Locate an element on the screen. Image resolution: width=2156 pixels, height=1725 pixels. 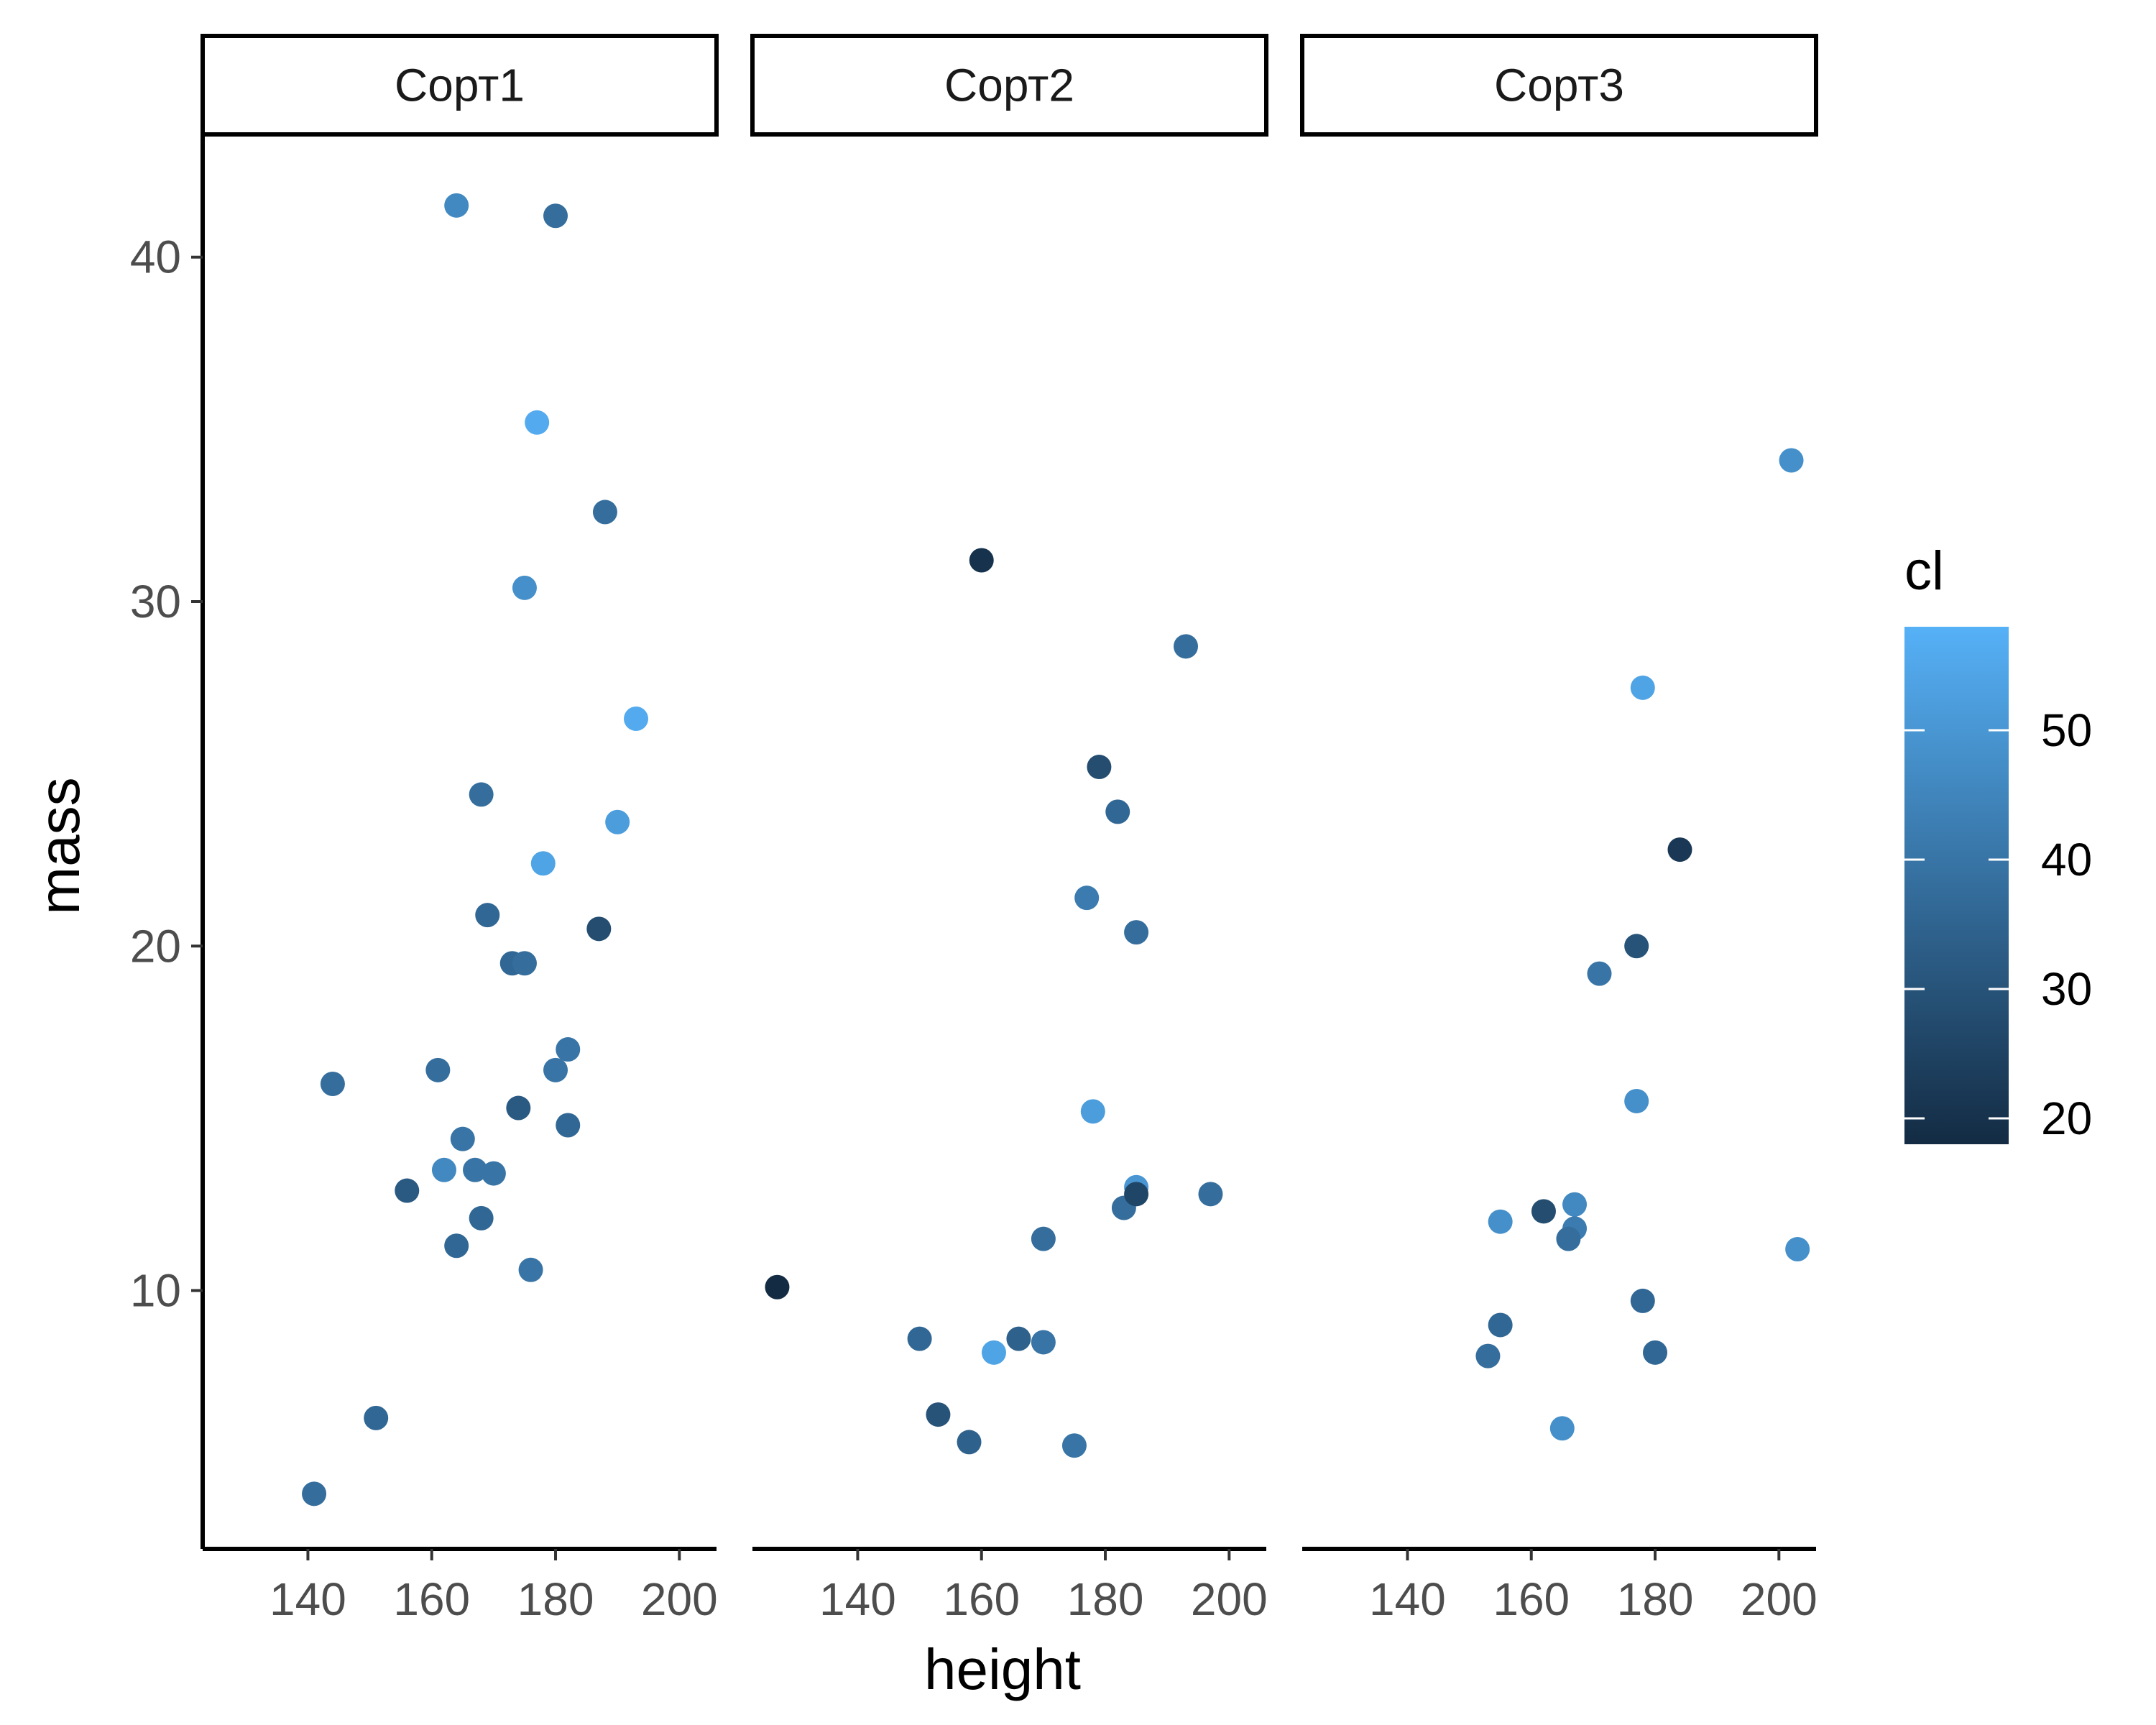
facet-strip-label: Сорт1 is located at coordinates (460, 85).